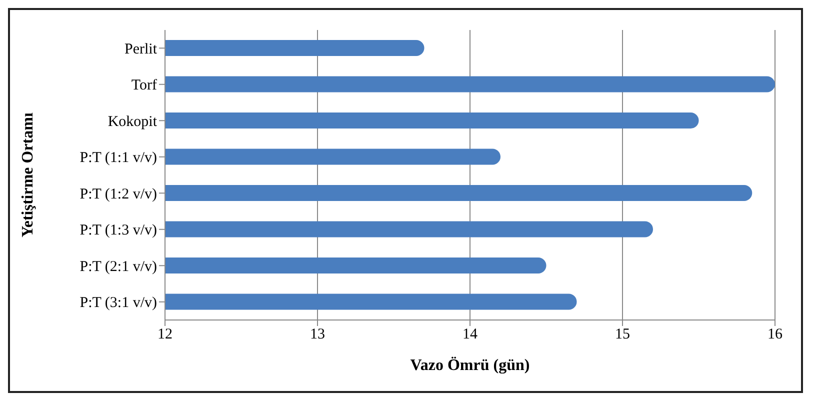 The height and width of the screenshot is (405, 815). What do you see at coordinates (118, 158) in the screenshot?
I see `y-tick-label: P:T (1:1 v/v)` at bounding box center [118, 158].